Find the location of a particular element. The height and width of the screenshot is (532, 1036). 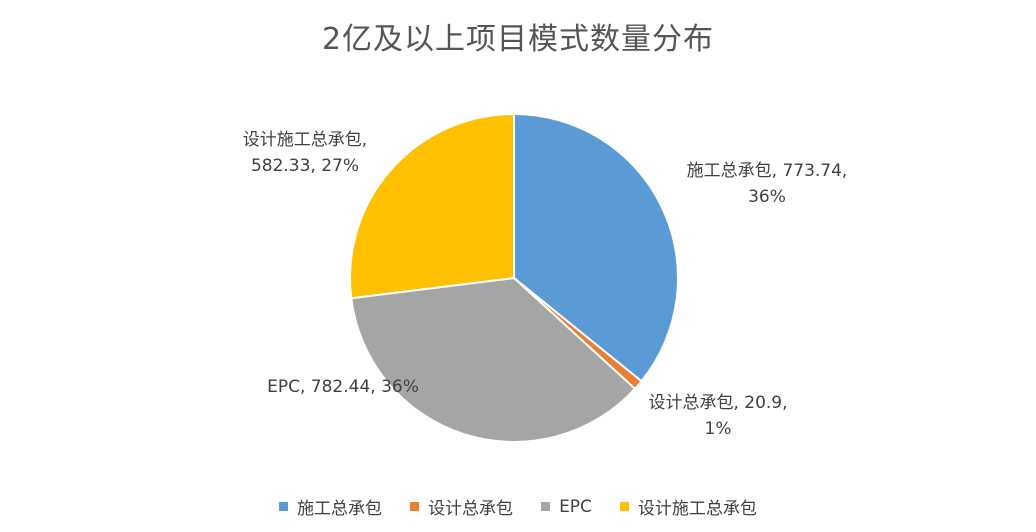

data-label-line: 设计施工总承包, is located at coordinates (305, 140).